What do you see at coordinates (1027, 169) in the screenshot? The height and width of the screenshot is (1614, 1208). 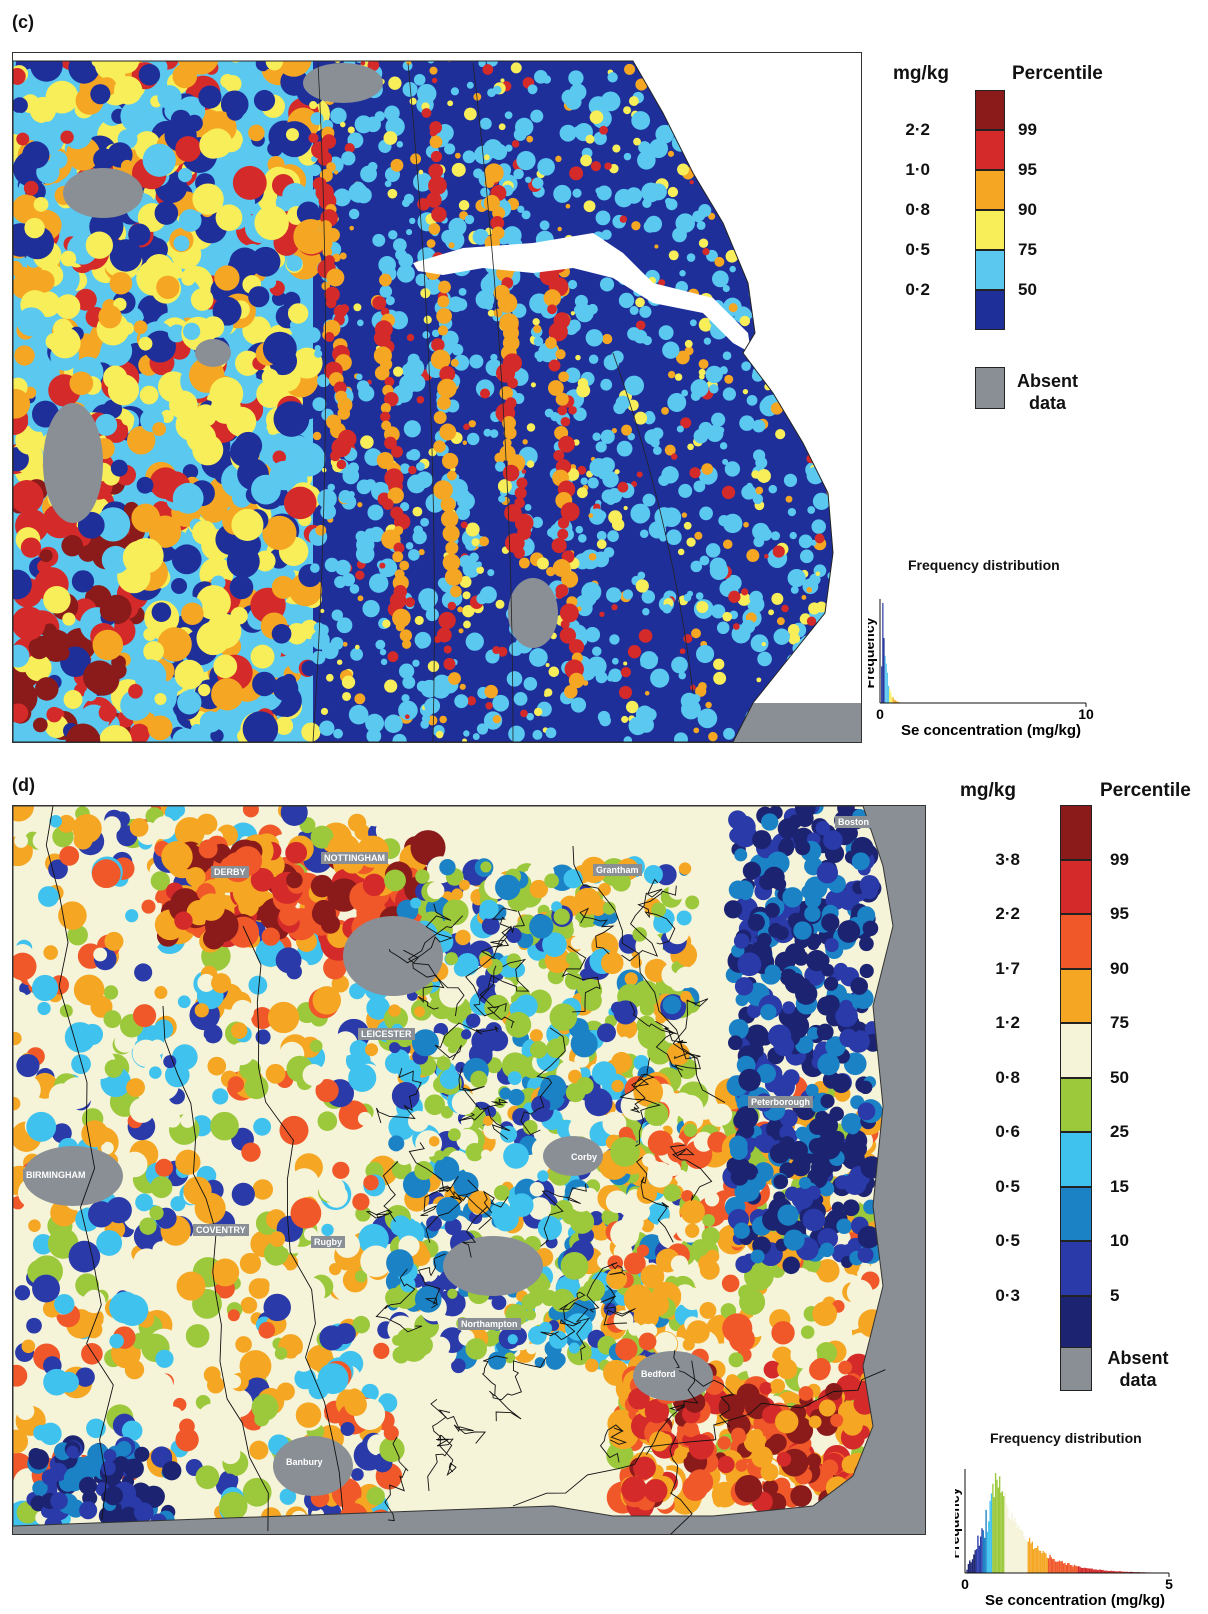 I see `legend-percentile-value: 95` at bounding box center [1027, 169].